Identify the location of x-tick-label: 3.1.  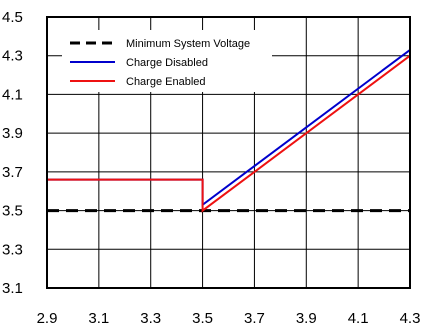
(98, 318).